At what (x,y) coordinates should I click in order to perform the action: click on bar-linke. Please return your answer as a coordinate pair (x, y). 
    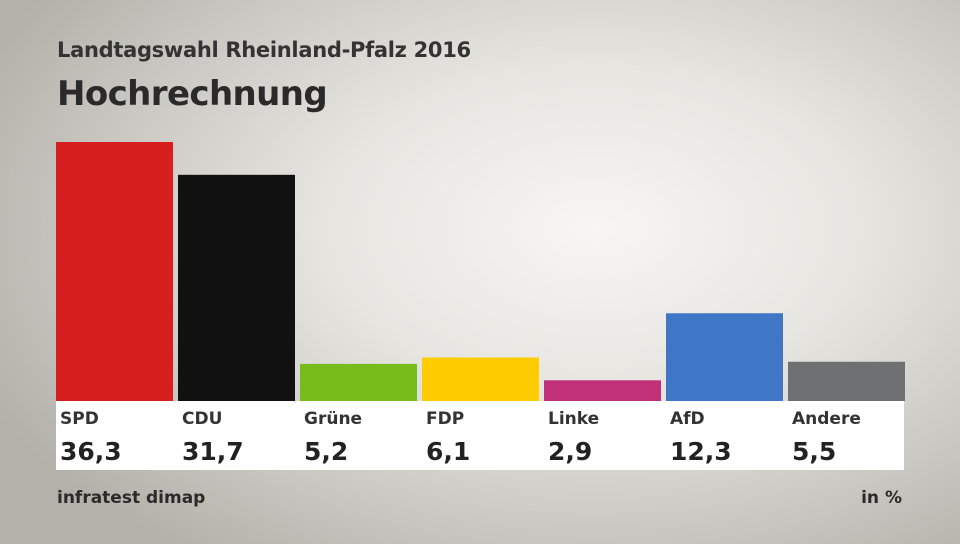
    Looking at the image, I should click on (602, 390).